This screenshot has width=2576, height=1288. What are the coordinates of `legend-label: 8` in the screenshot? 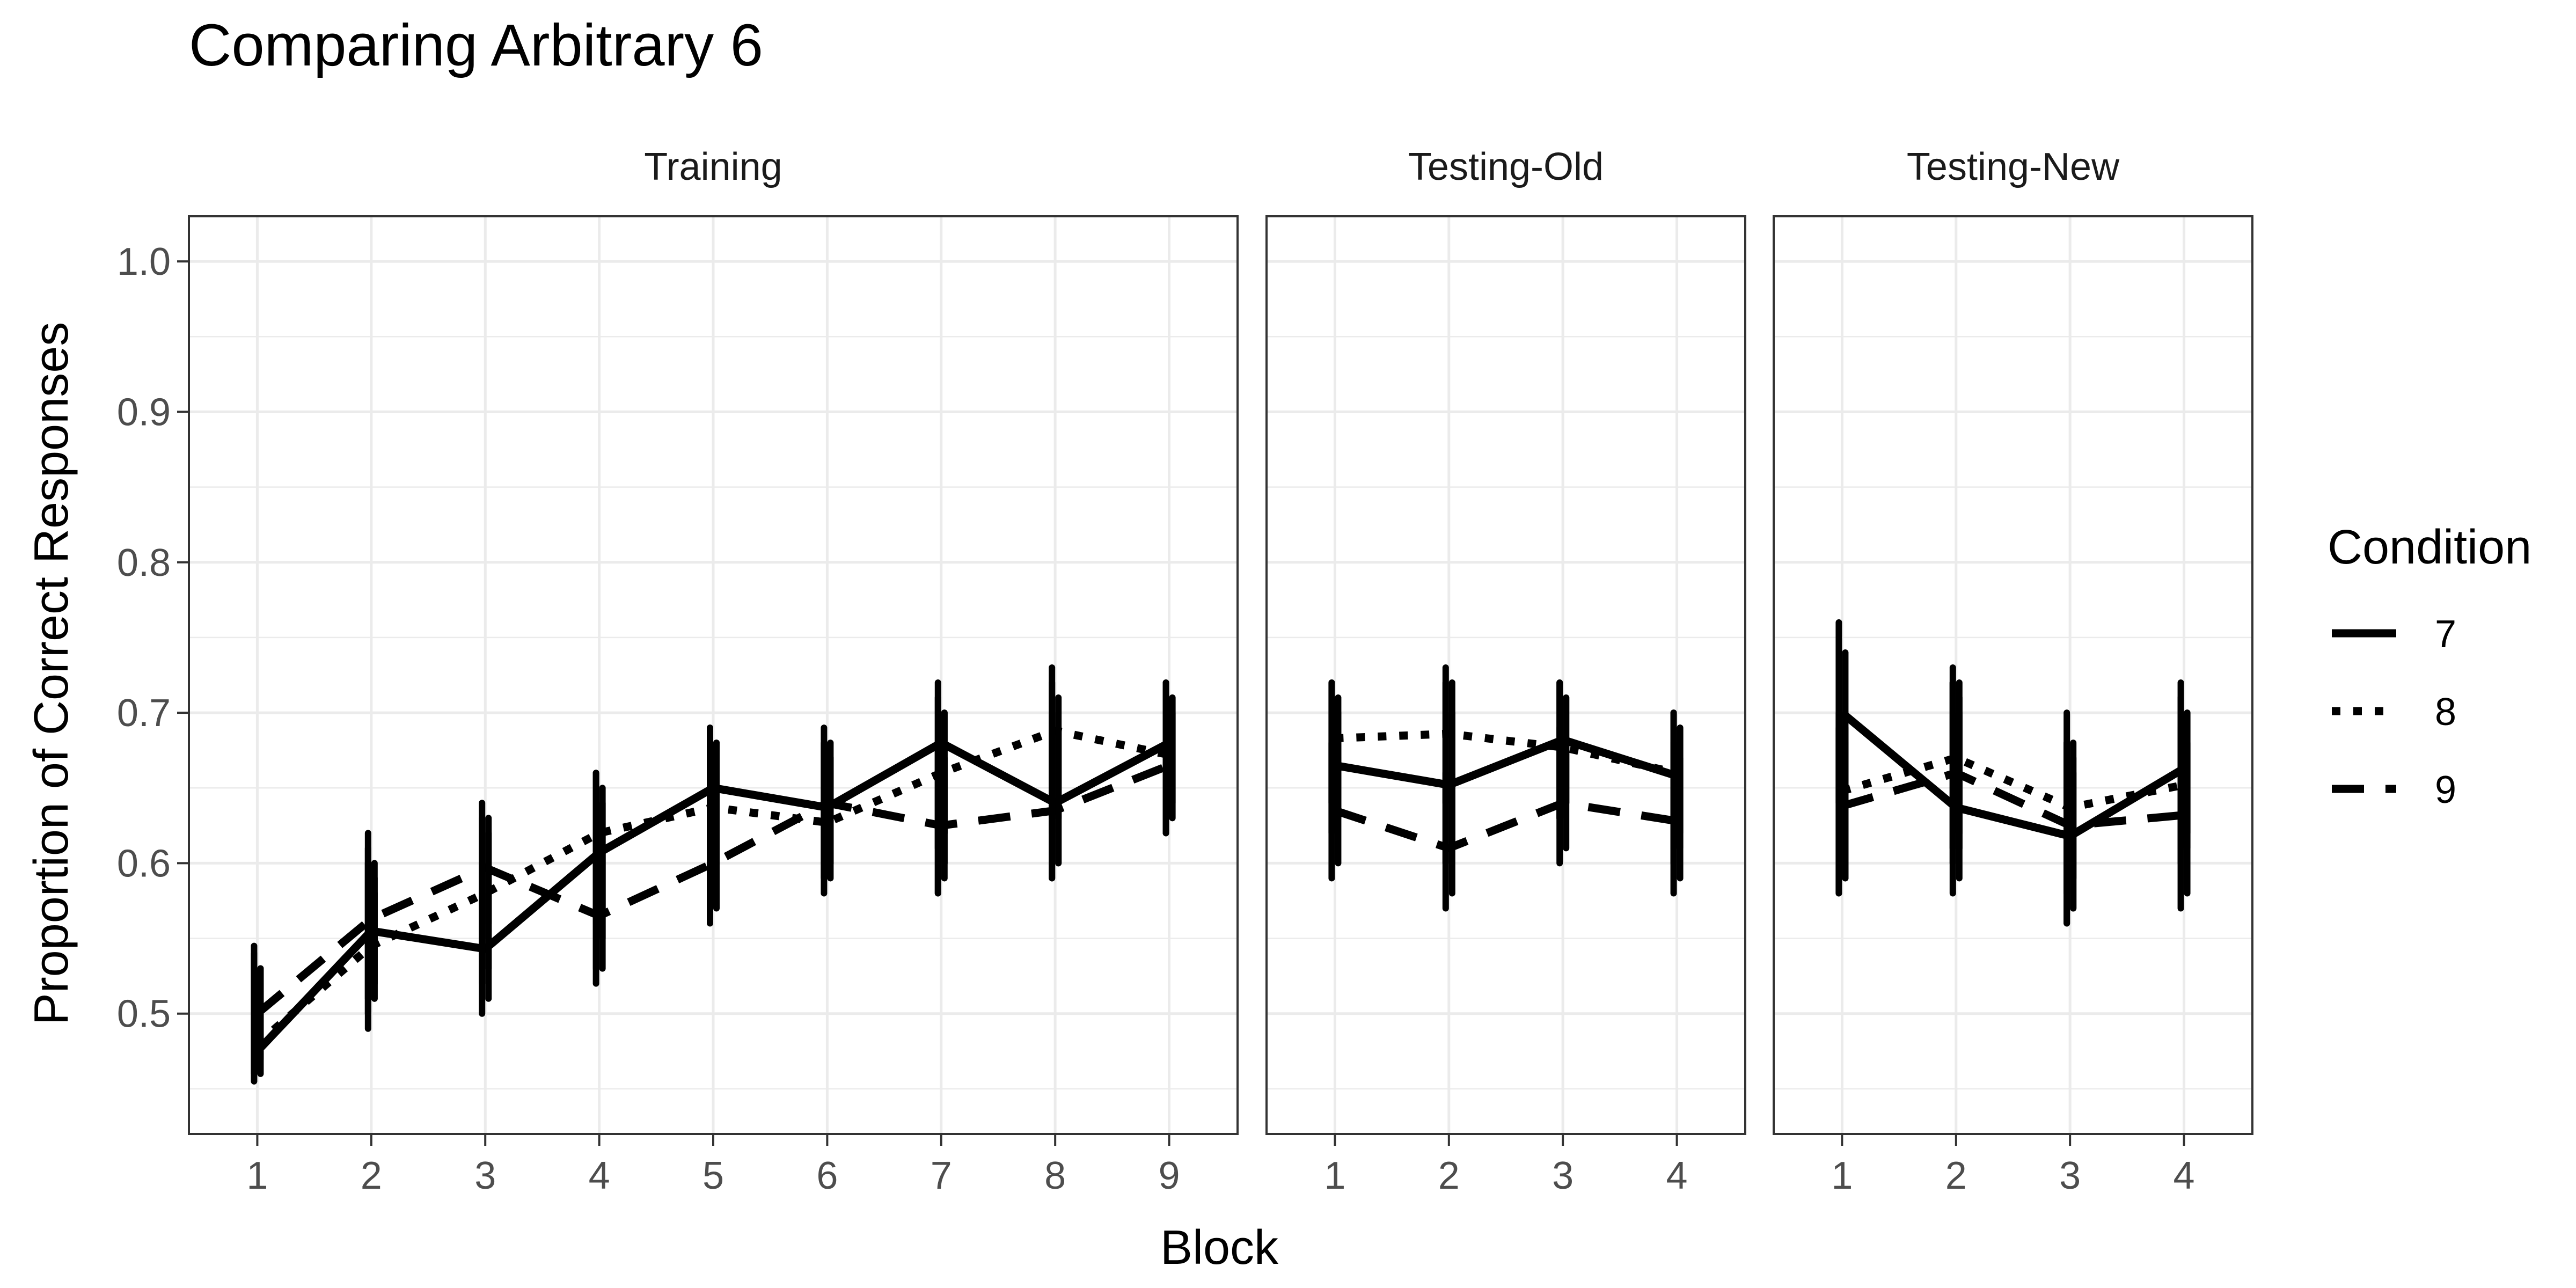 It's located at (2445, 712).